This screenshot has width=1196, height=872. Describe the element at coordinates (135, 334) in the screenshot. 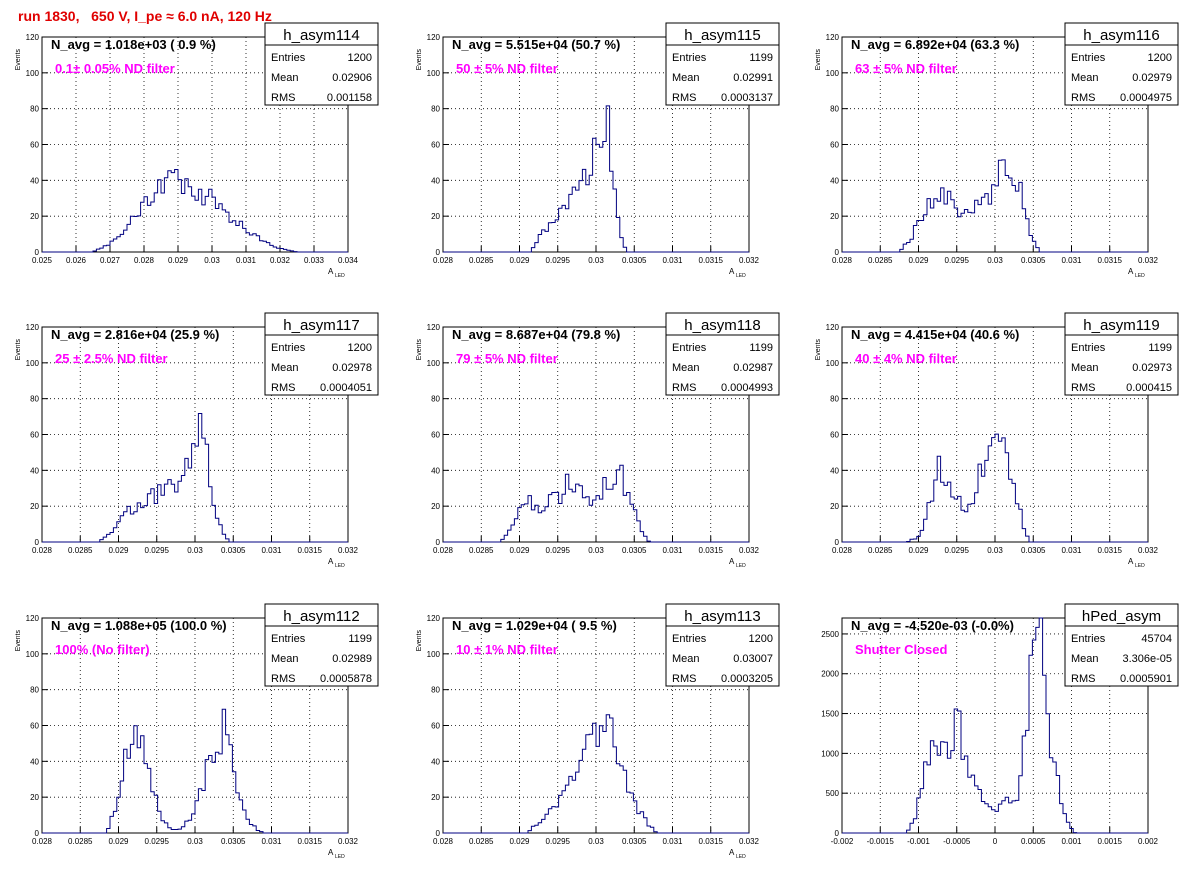

I see `navg-label: N_avg = 2.816e+04 (25.9 %)` at that location.